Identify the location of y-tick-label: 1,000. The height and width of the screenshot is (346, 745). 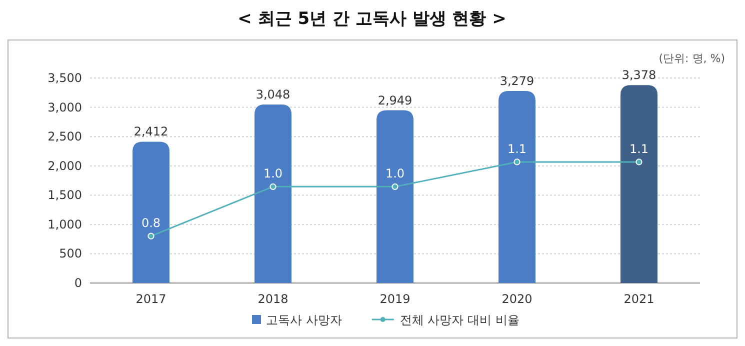
(65, 224).